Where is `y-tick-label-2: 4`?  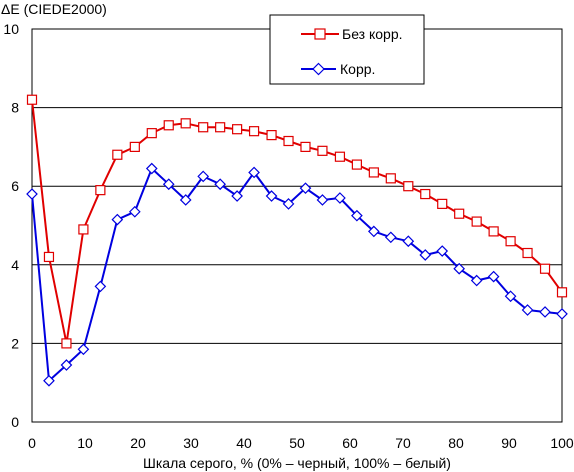 y-tick-label-2: 4 is located at coordinates (15, 265).